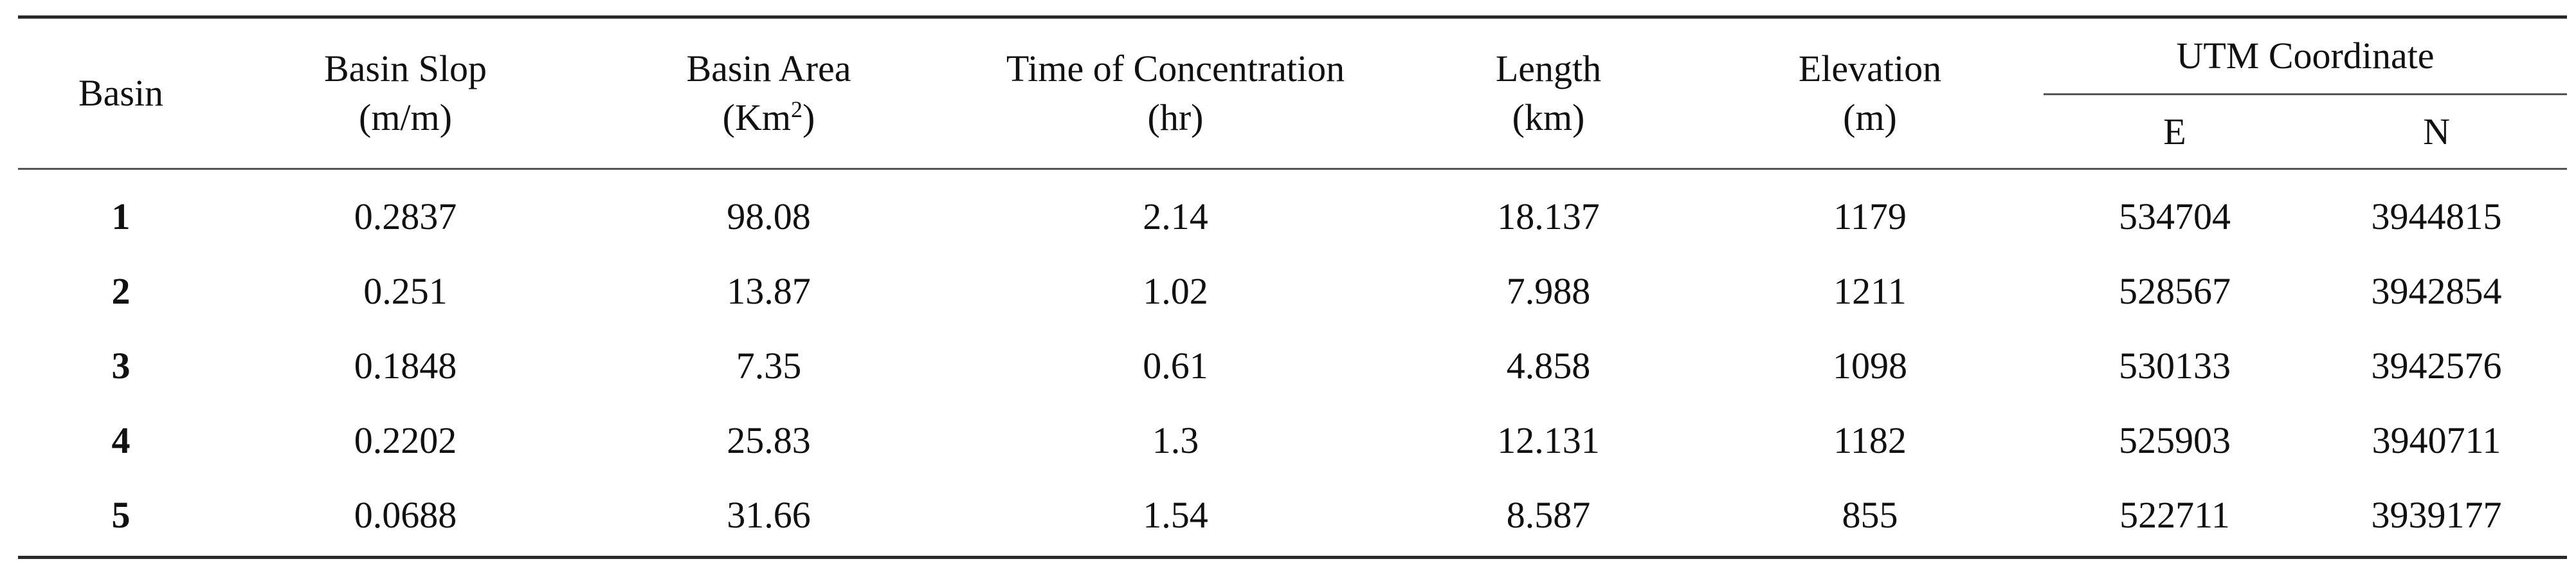  What do you see at coordinates (405, 216) in the screenshot?
I see `cell-slope: 0.2837` at bounding box center [405, 216].